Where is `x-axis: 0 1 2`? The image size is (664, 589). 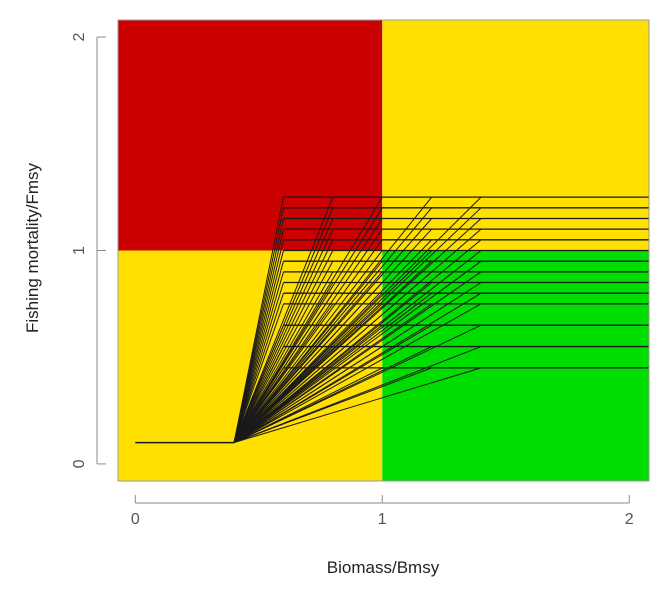 x-axis: 0 1 2 is located at coordinates (382, 511).